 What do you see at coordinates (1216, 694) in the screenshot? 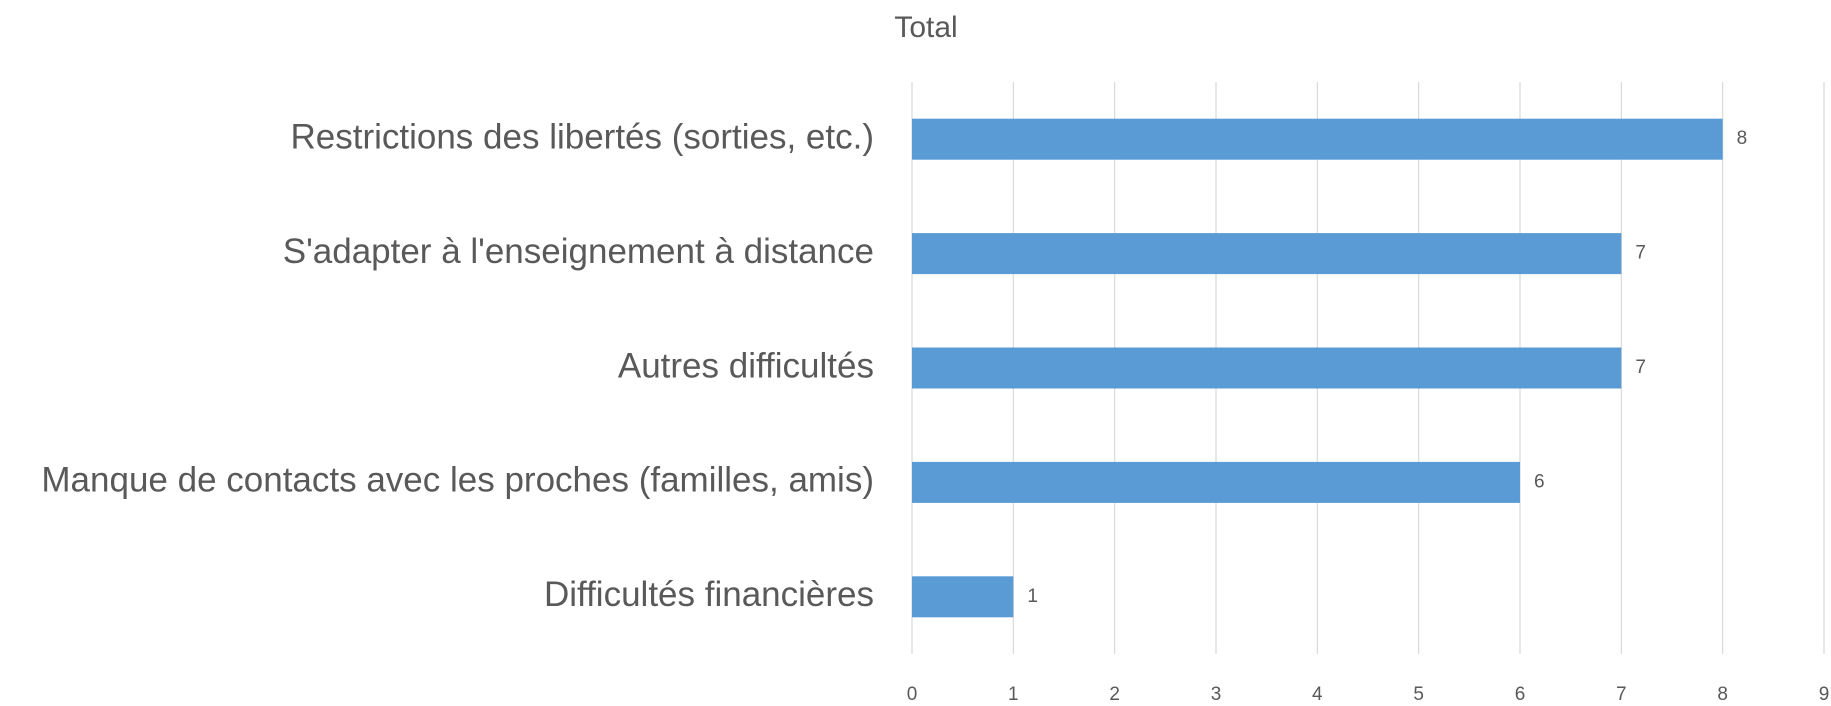
I see `x-tick-label: 3` at bounding box center [1216, 694].